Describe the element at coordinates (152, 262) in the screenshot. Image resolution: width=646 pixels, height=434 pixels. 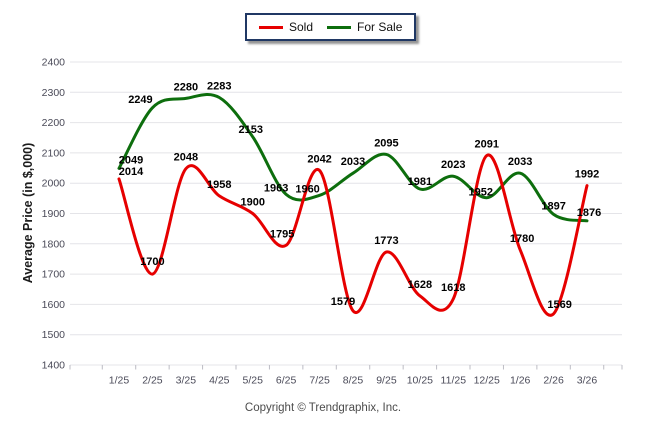
I see `data-label-sold: 1700` at that location.